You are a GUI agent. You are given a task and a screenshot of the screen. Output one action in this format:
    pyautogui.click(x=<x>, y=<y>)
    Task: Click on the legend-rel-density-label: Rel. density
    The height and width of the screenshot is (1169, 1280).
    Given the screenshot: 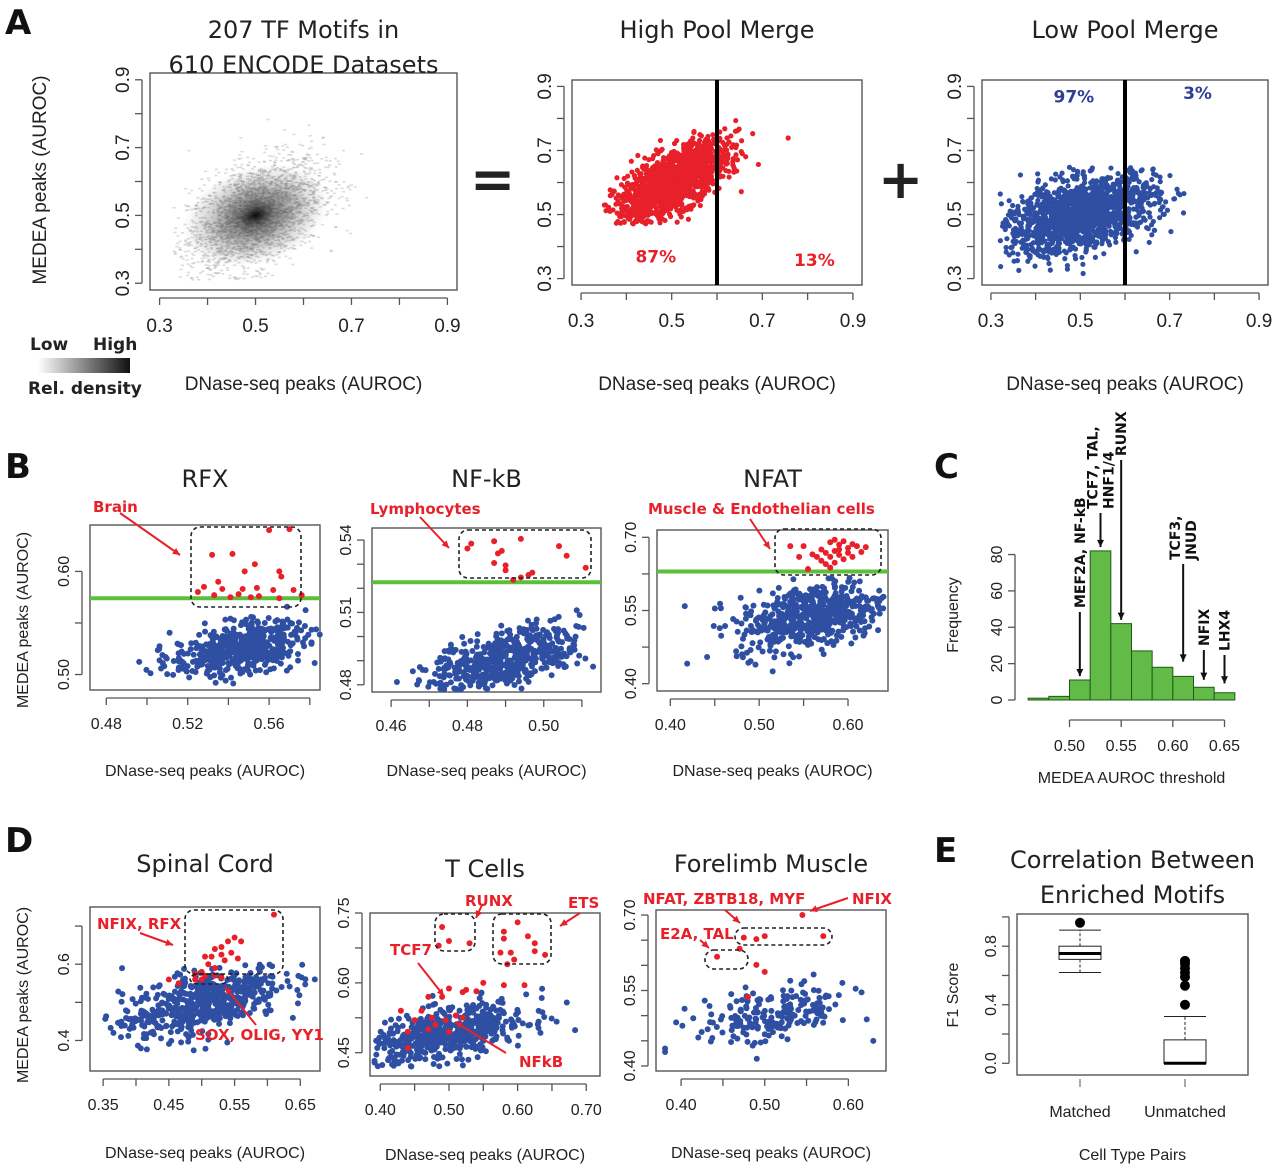 What is the action you would take?
    pyautogui.click(x=85, y=389)
    